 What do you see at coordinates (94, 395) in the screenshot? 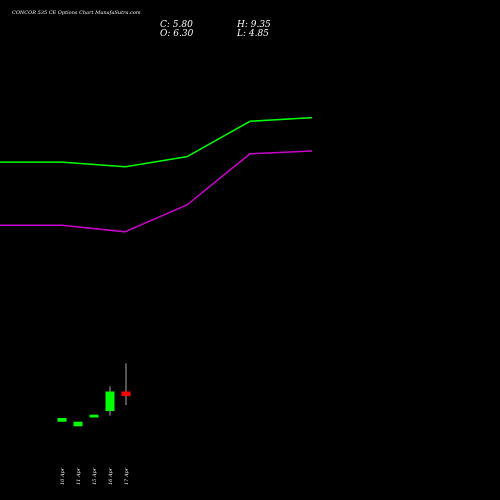
I see `candles` at bounding box center [94, 395].